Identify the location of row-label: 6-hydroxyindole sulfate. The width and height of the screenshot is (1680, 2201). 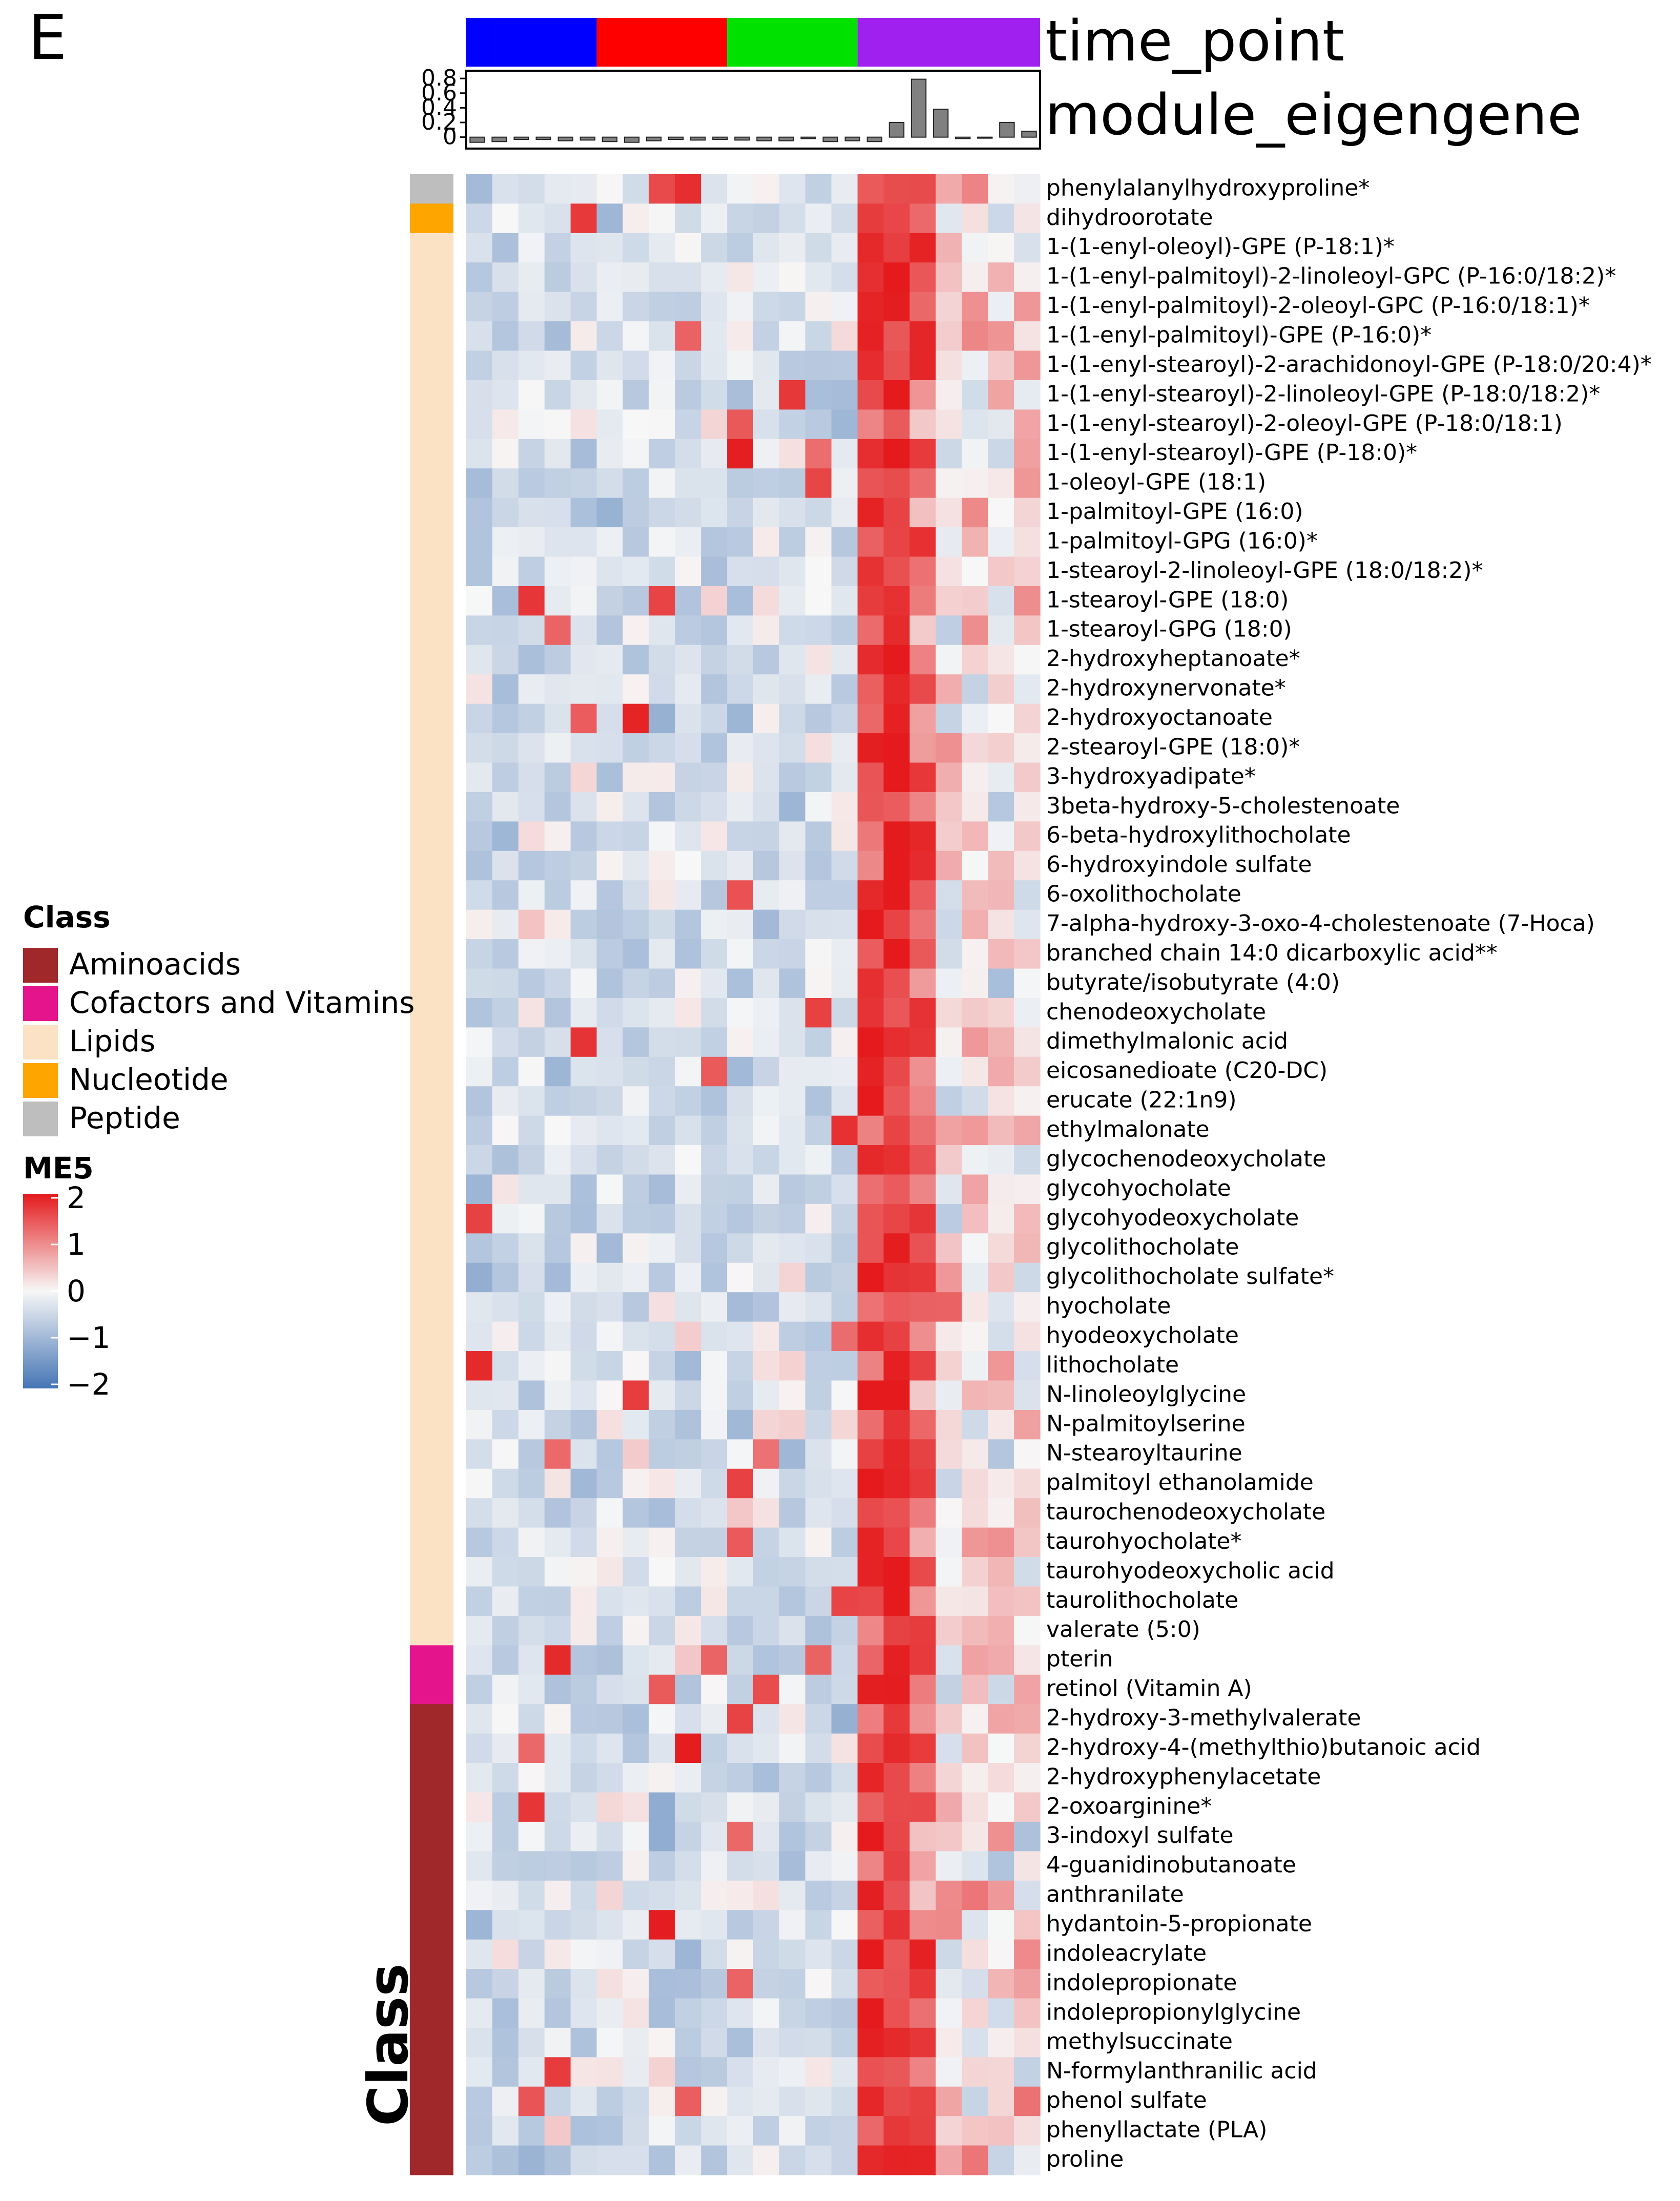
(1179, 865).